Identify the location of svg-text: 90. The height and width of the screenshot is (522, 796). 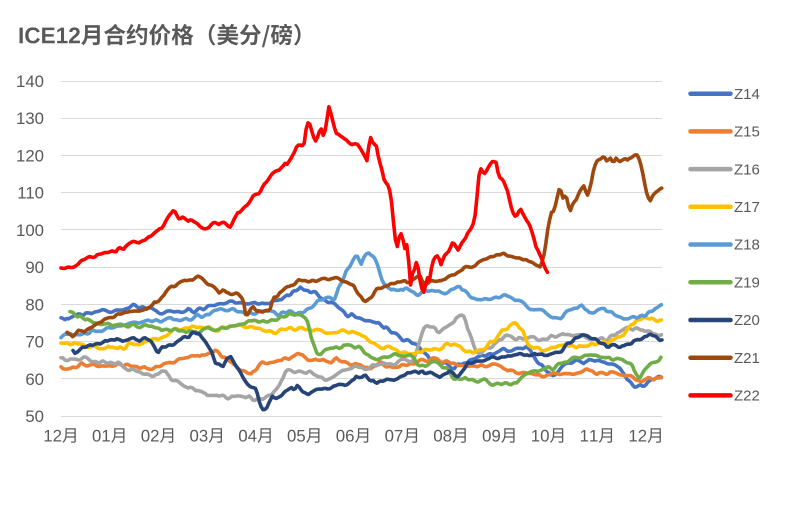
(34, 267).